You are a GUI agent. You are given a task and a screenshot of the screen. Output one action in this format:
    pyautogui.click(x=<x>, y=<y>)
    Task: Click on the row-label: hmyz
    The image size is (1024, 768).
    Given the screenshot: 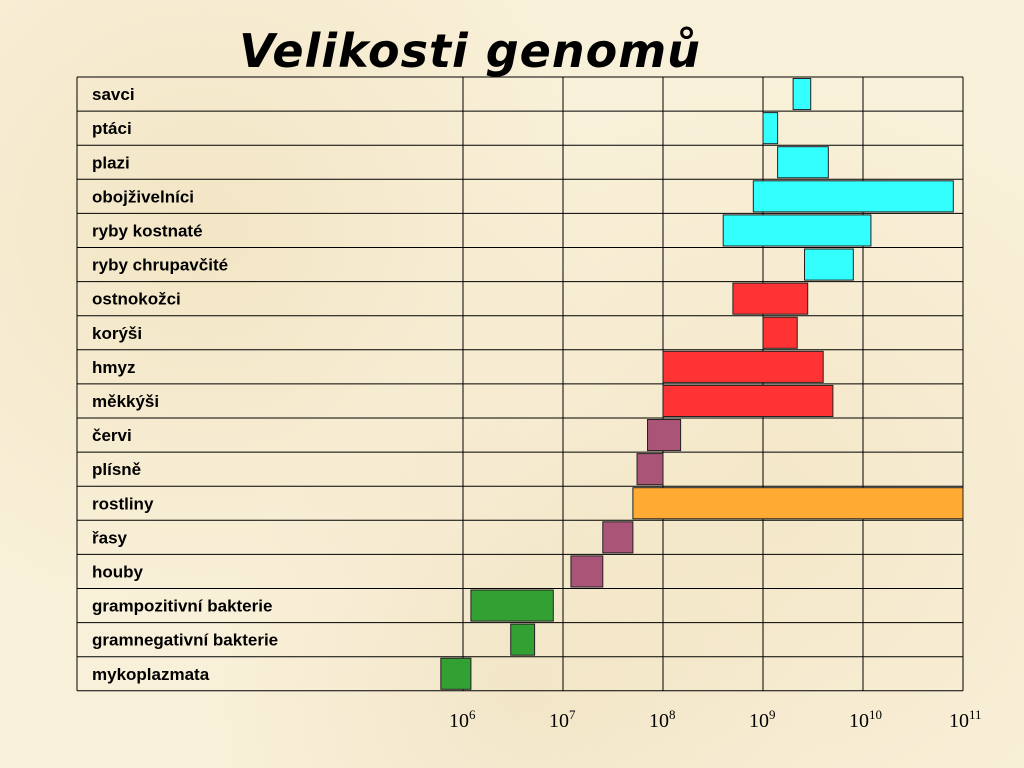 What is the action you would take?
    pyautogui.click(x=113, y=367)
    